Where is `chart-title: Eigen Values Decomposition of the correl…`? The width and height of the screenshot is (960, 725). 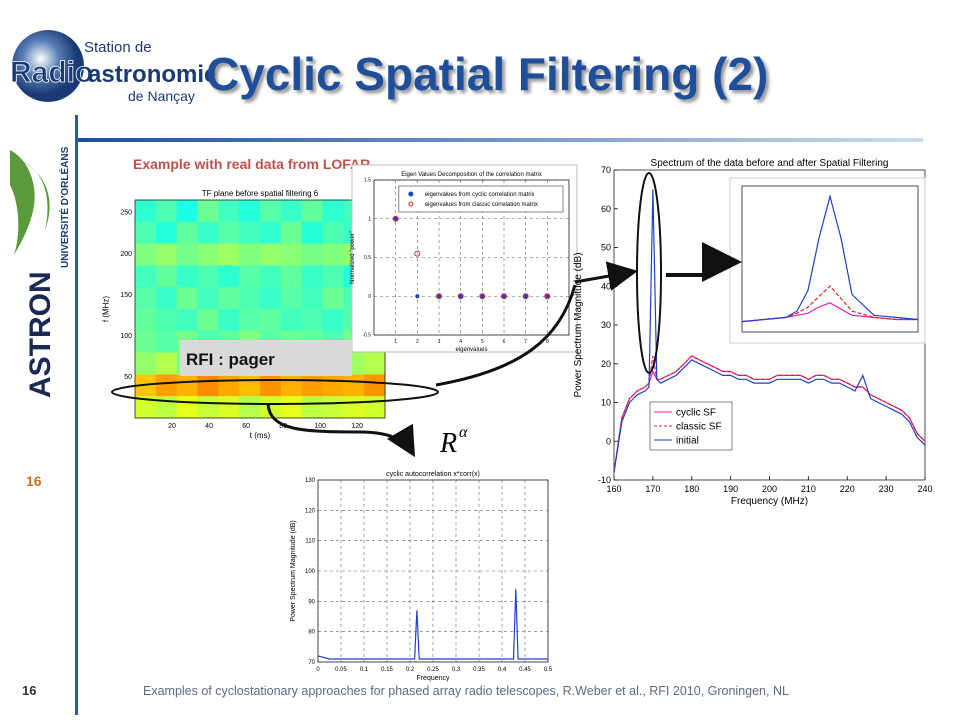 chart-title: Eigen Values Decomposition of the correl… is located at coordinates (471, 175).